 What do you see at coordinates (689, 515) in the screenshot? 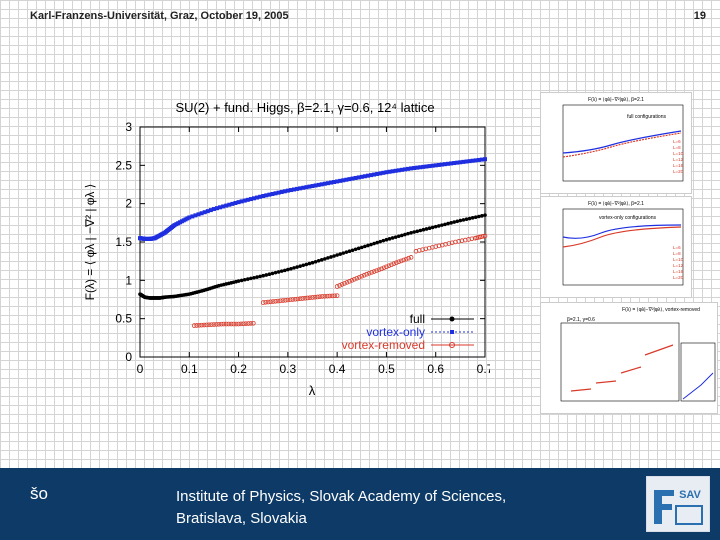
I see `sav-logo-box` at bounding box center [689, 515].